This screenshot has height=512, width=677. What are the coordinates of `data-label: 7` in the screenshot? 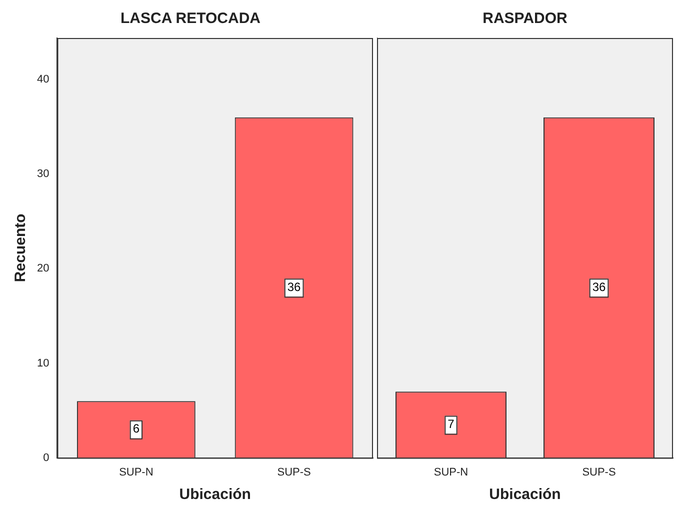 It's located at (451, 424).